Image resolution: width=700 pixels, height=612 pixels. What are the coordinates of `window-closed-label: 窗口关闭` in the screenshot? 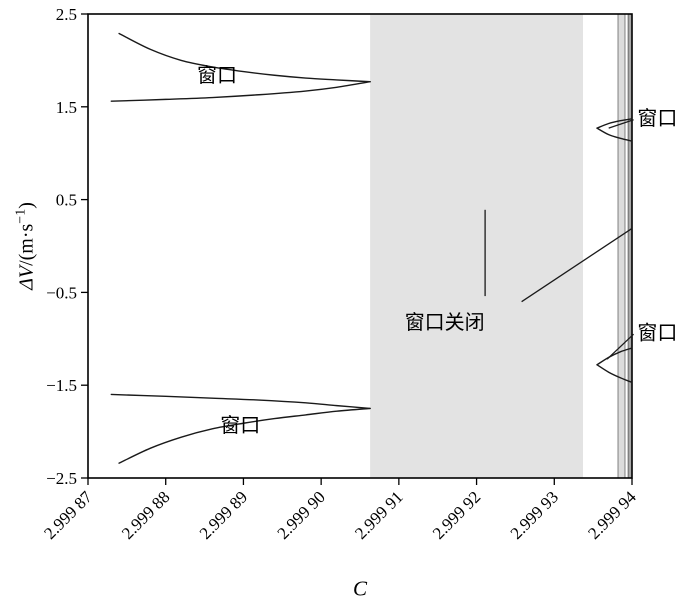 It's located at (445, 322).